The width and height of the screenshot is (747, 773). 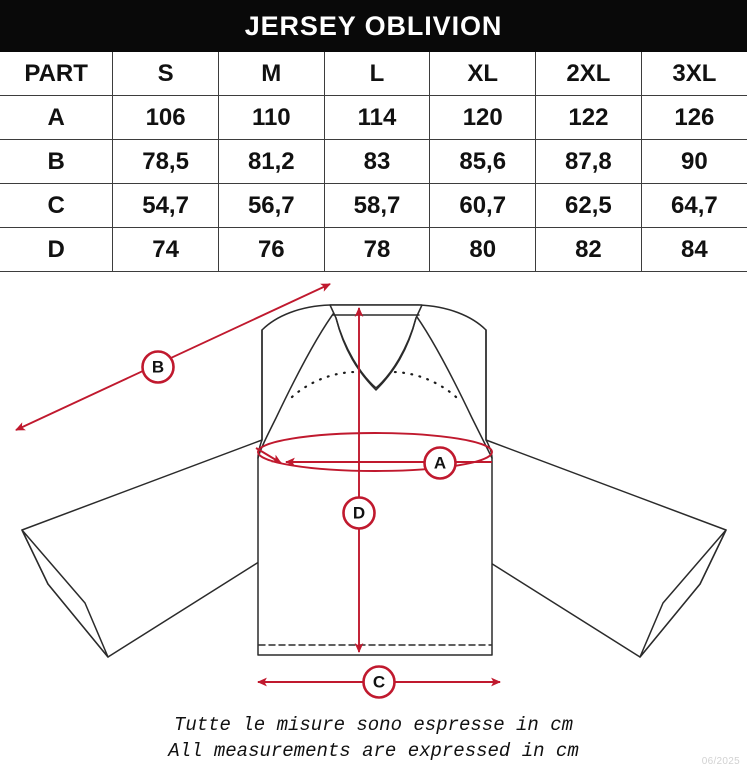 I want to click on cell-a-xl: 120, so click(x=483, y=117).